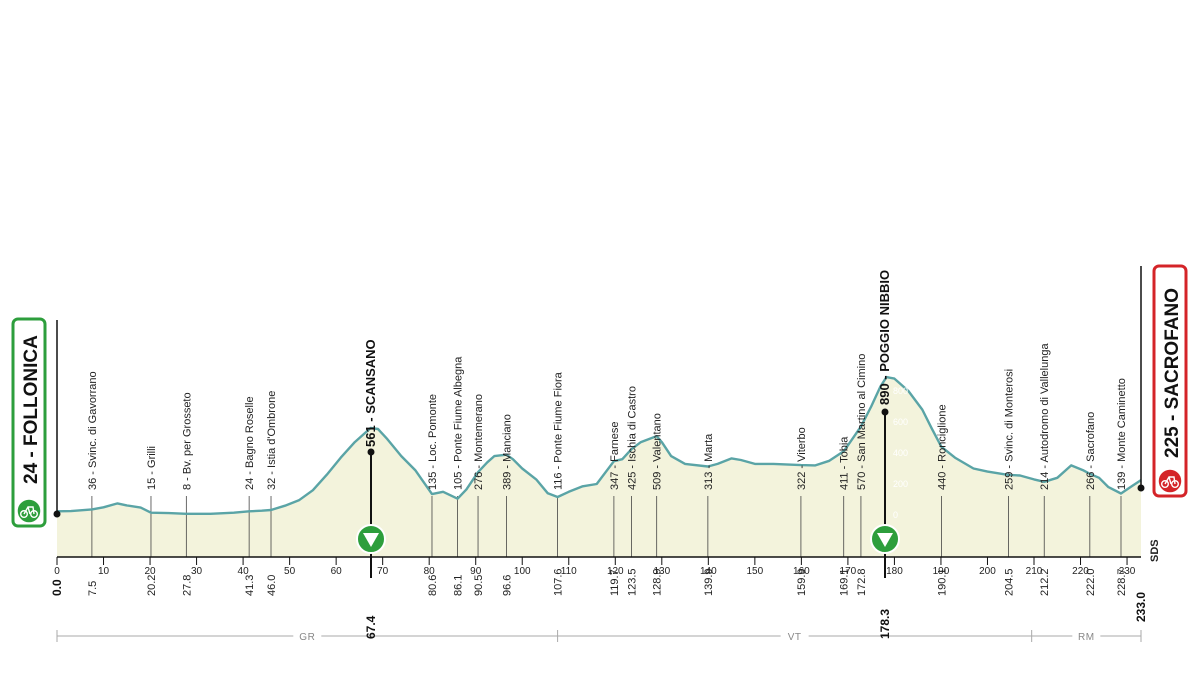  Describe the element at coordinates (152, 585) in the screenshot. I see `waypoint-km: 20.2` at that location.